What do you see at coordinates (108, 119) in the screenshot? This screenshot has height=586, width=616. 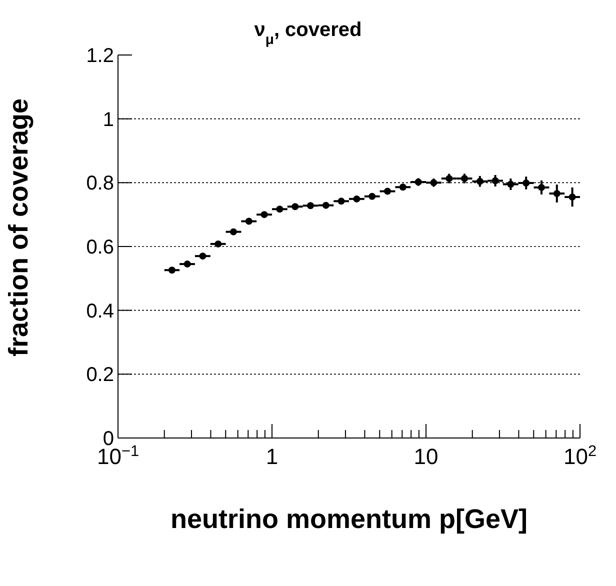 I see `y-tick-label: 1` at bounding box center [108, 119].